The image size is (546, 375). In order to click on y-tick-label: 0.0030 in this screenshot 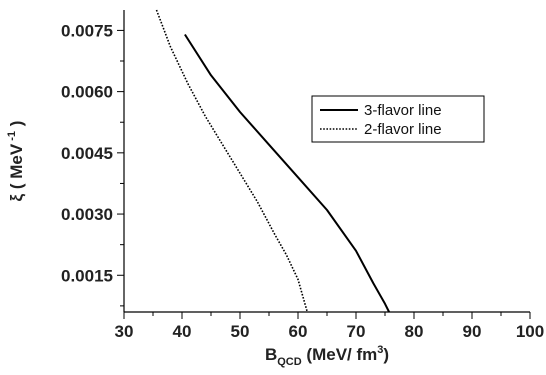, I will do `click(87, 214)`.